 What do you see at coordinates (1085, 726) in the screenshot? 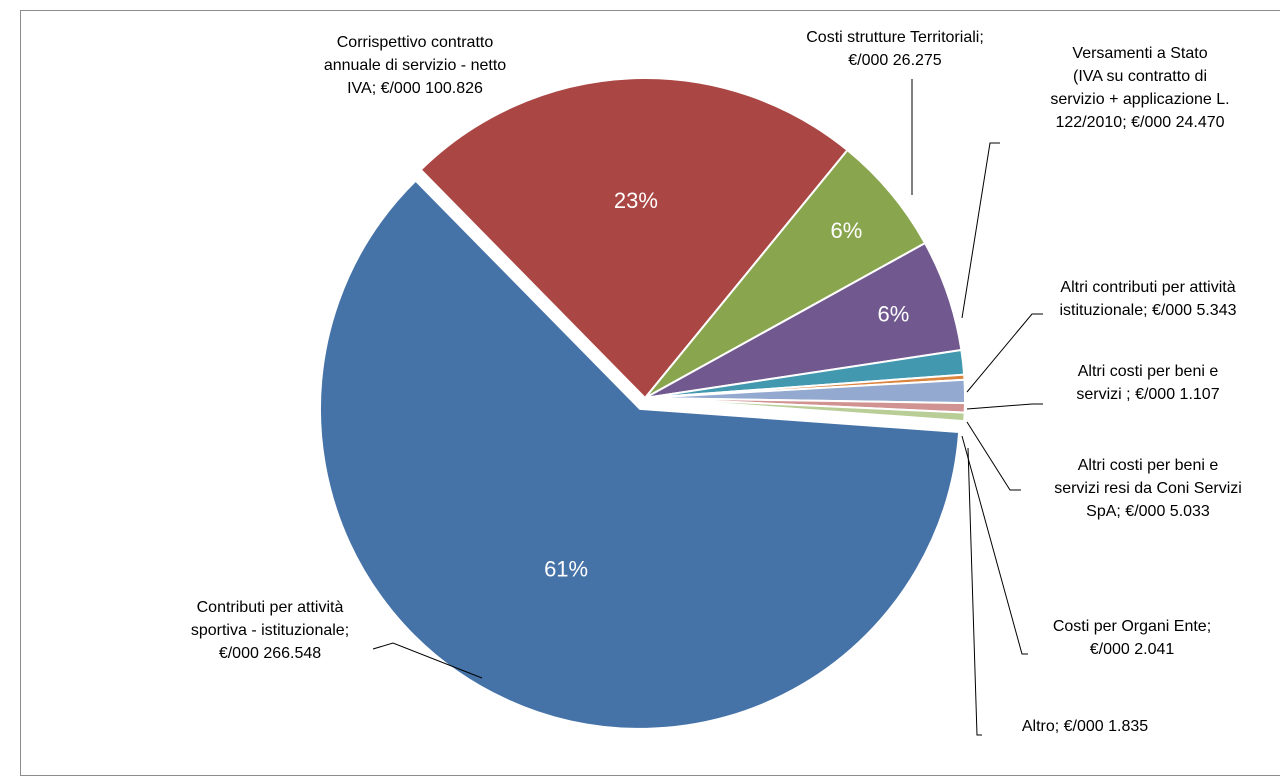
I see `slice-callout-label: Altro; €/000 1.835` at bounding box center [1085, 726].